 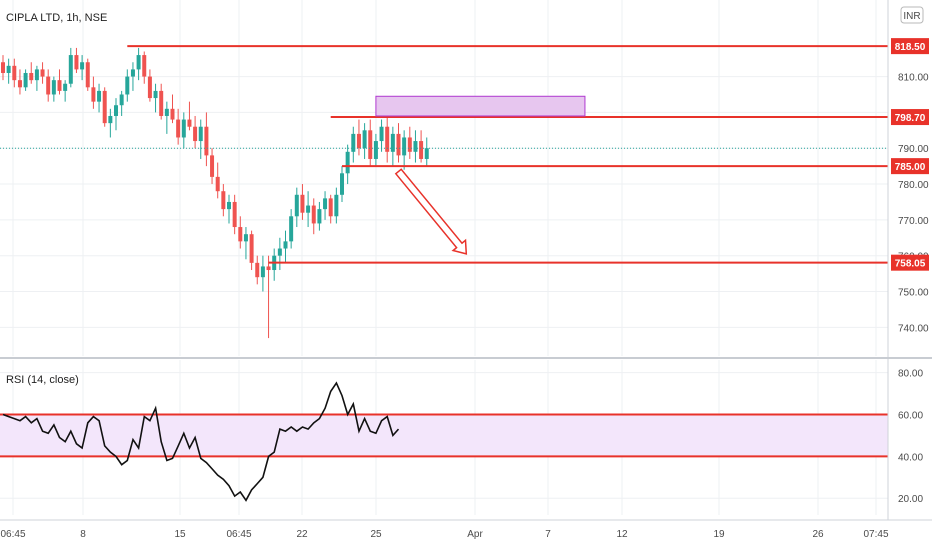 I want to click on time-tick-label: 7, so click(x=548, y=534).